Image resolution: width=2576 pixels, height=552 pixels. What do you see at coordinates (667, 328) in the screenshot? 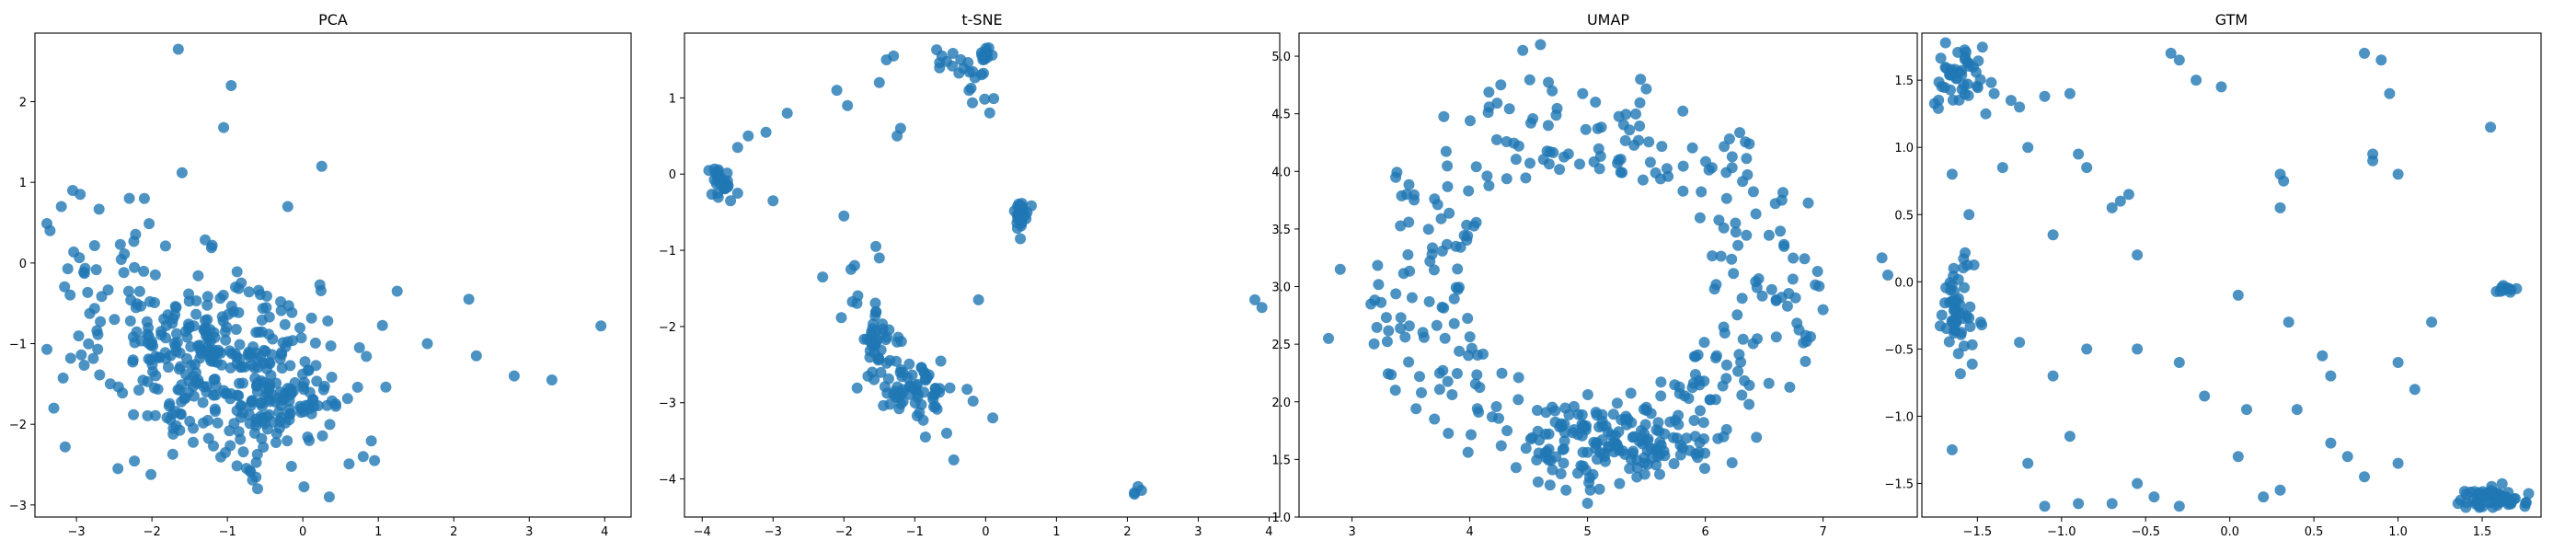
I see `y-tick-label: −2` at bounding box center [667, 328].